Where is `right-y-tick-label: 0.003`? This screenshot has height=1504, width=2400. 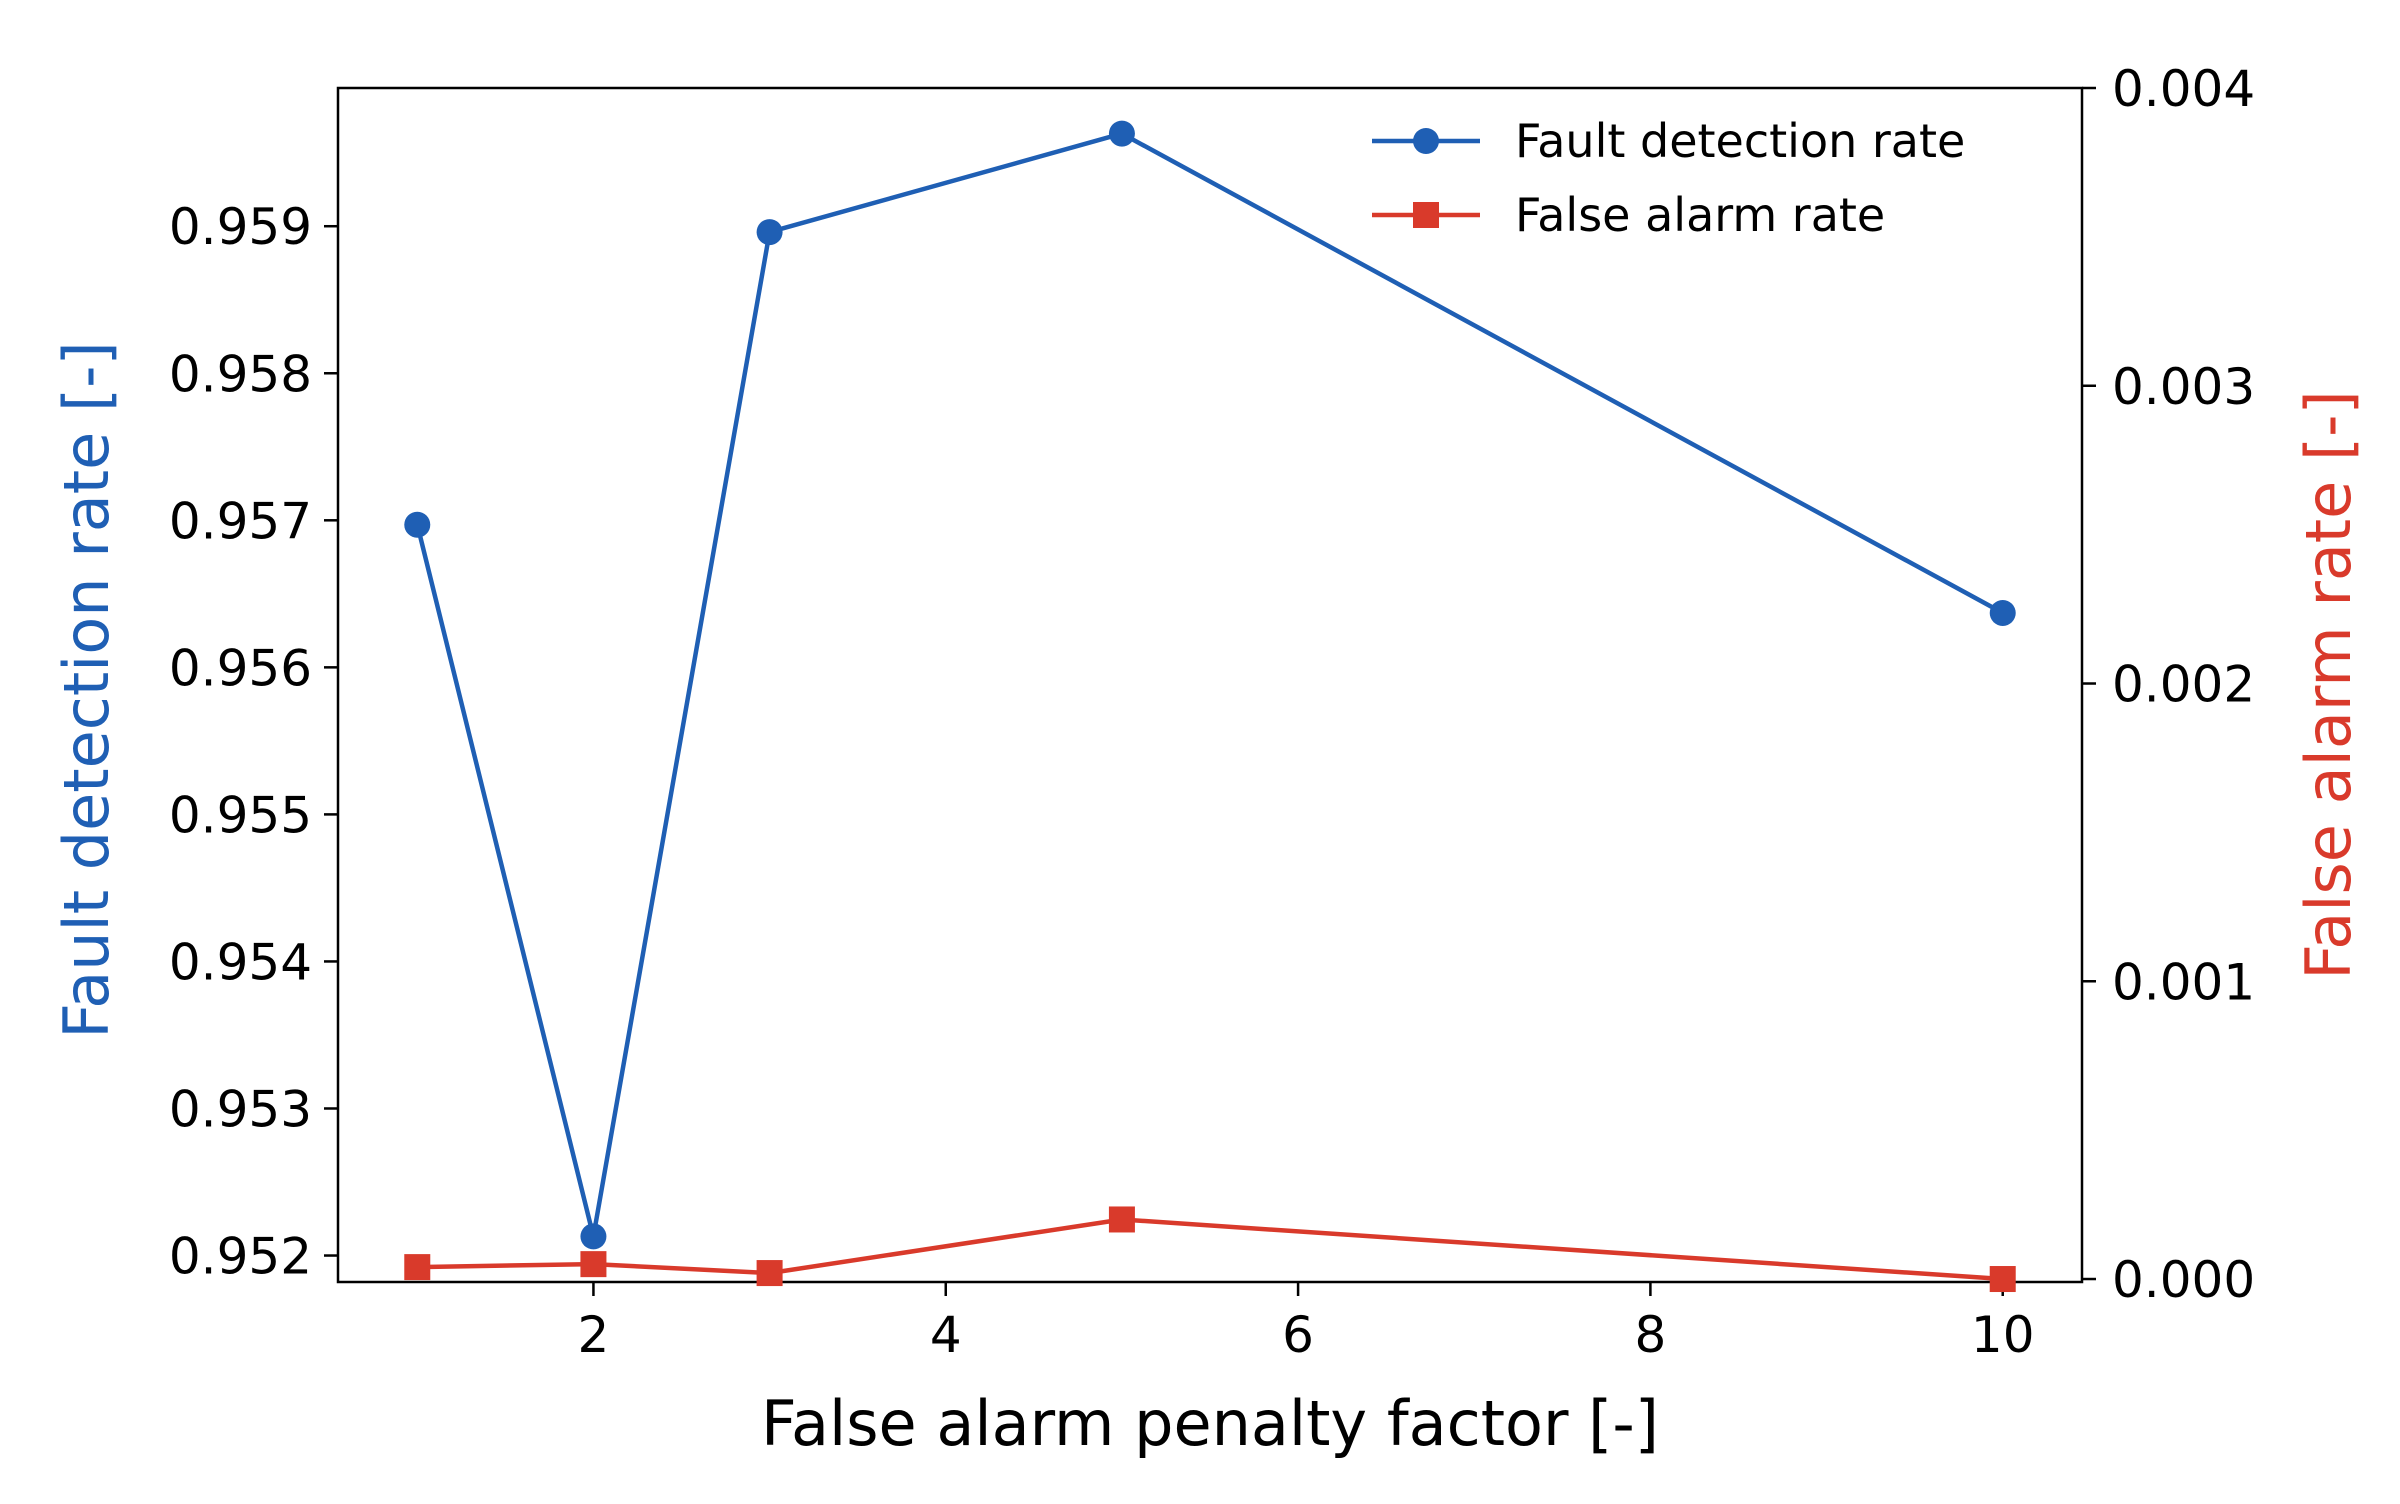 right-y-tick-label: 0.003 is located at coordinates (2183, 387).